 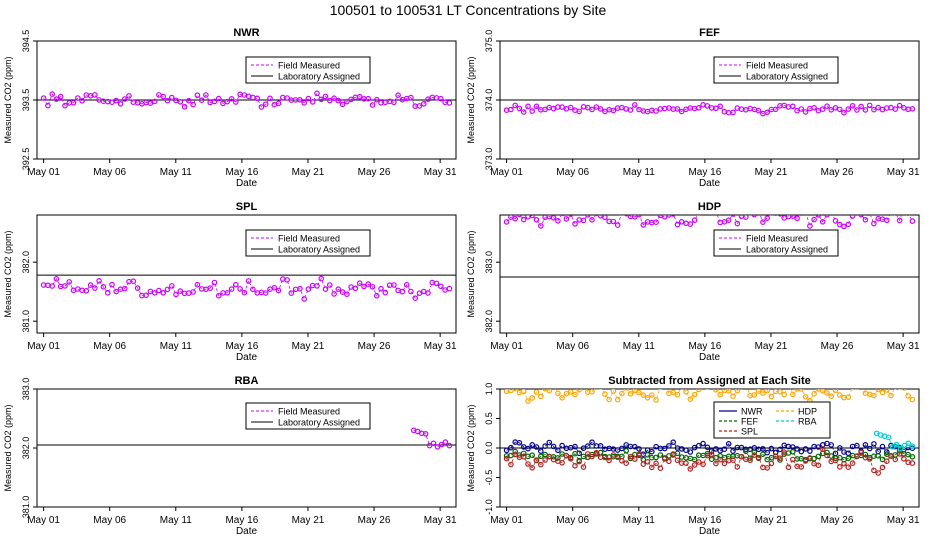 What do you see at coordinates (241, 172) in the screenshot?
I see `x-tick-label: May 16` at bounding box center [241, 172].